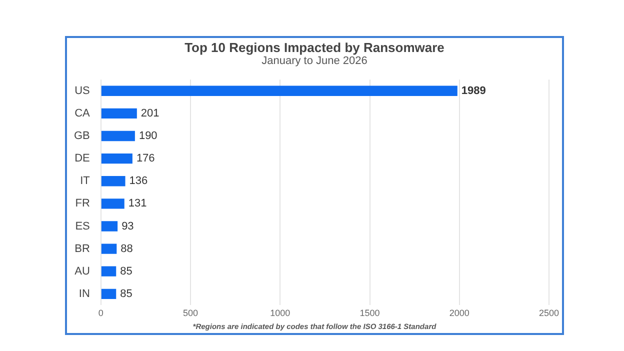 This screenshot has width=624, height=351. I want to click on y-tick-label: CA, so click(82, 113).